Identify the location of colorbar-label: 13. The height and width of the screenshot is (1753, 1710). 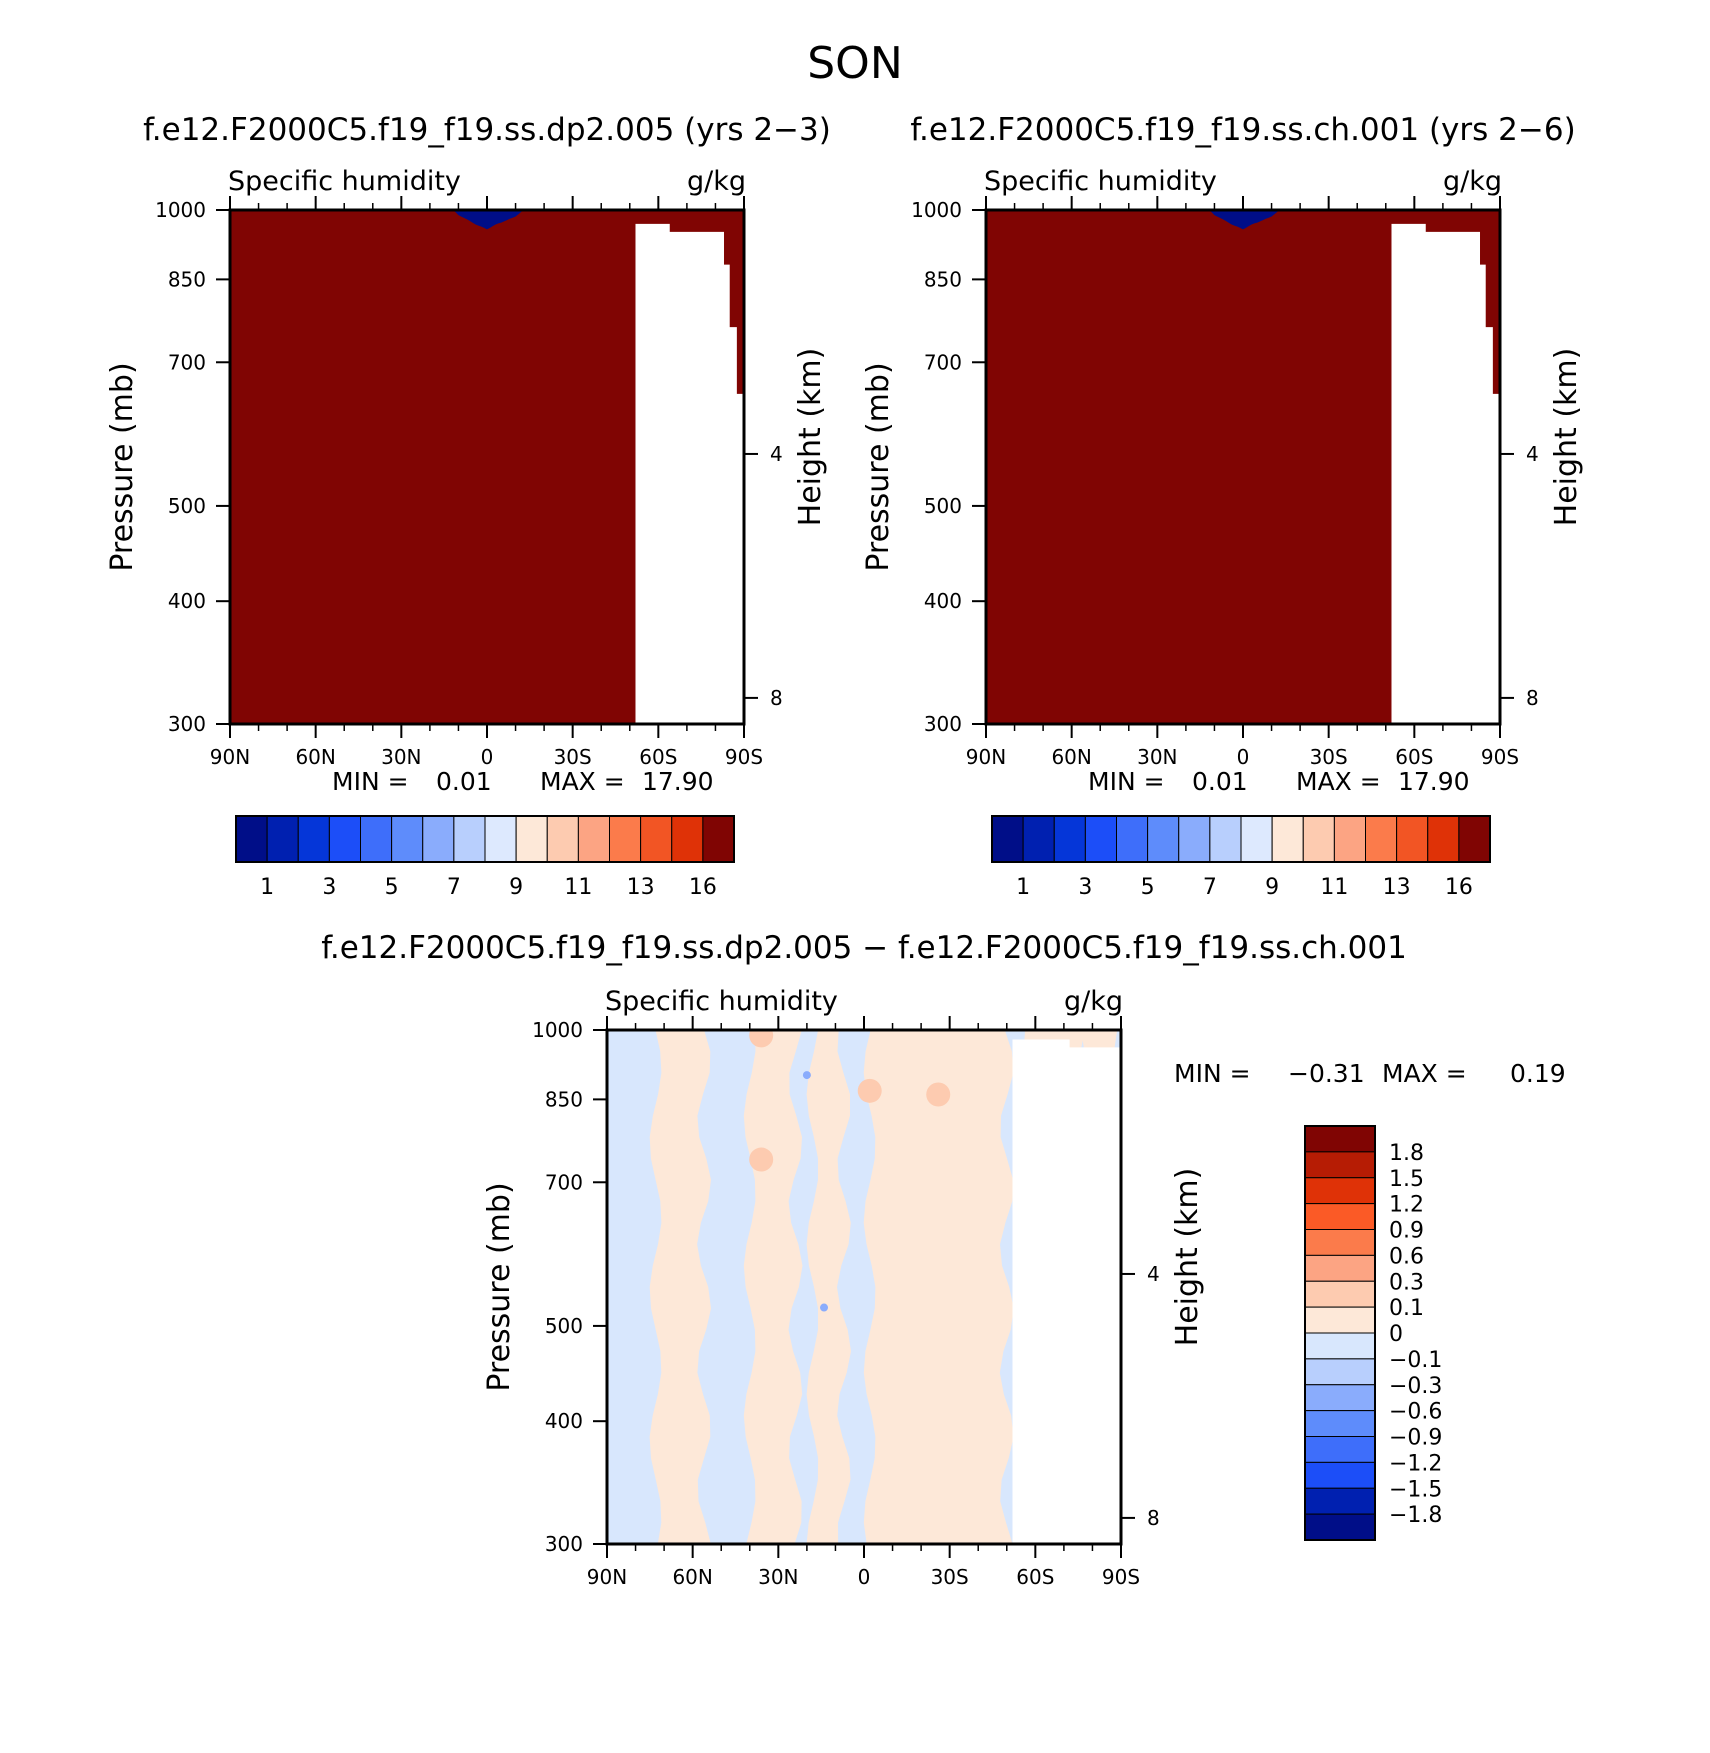
(1397, 887).